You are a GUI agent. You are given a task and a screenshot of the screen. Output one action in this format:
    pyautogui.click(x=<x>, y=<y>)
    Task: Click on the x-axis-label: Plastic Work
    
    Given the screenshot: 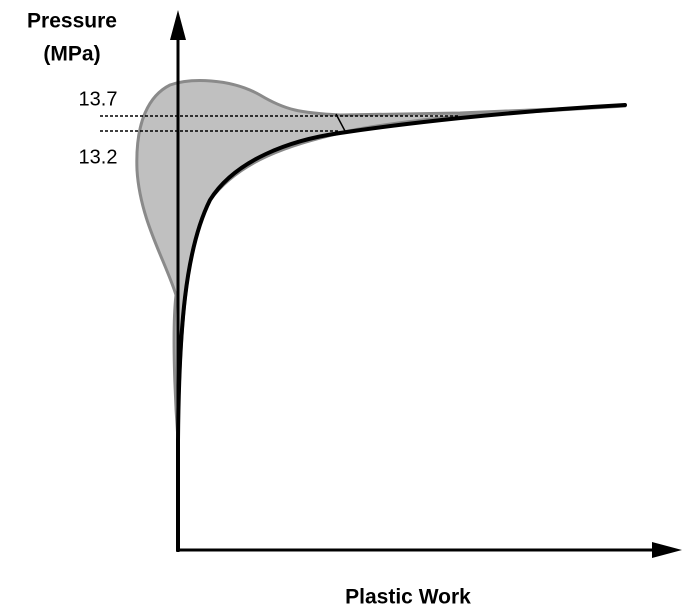 What is the action you would take?
    pyautogui.click(x=408, y=597)
    